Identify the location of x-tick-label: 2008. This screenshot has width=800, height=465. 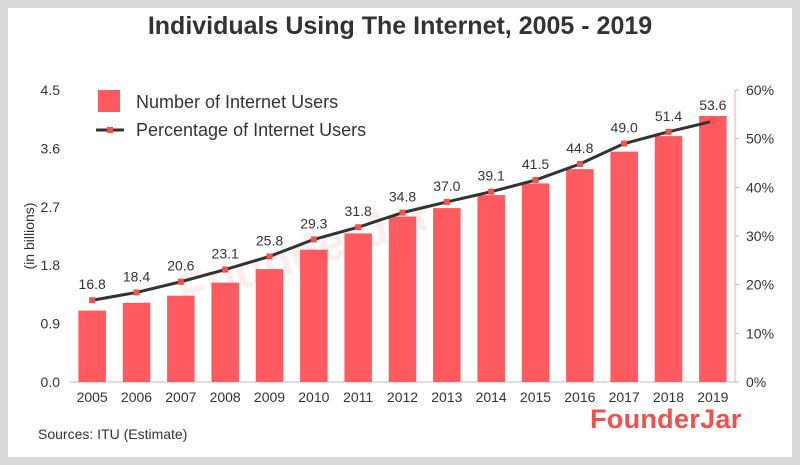
(225, 397).